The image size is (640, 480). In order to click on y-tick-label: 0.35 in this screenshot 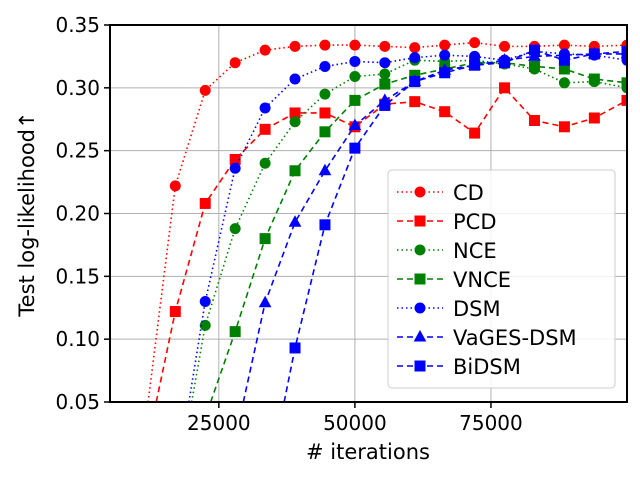, I will do `click(77, 25)`.